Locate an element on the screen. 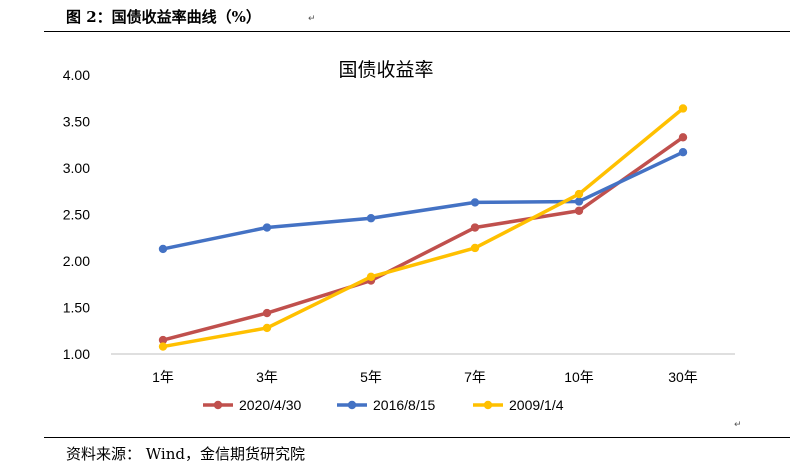 This screenshot has height=468, width=790. bottom-rule is located at coordinates (417, 437).